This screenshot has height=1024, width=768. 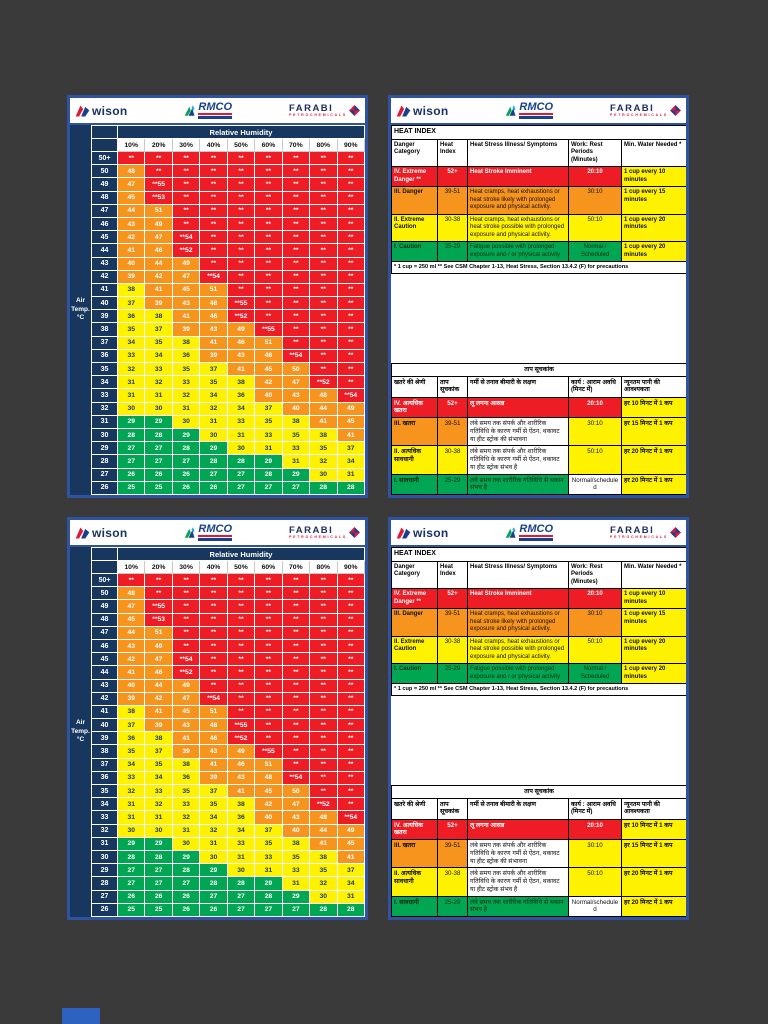 I want to click on heat-index-cell: 35, so click(x=213, y=382).